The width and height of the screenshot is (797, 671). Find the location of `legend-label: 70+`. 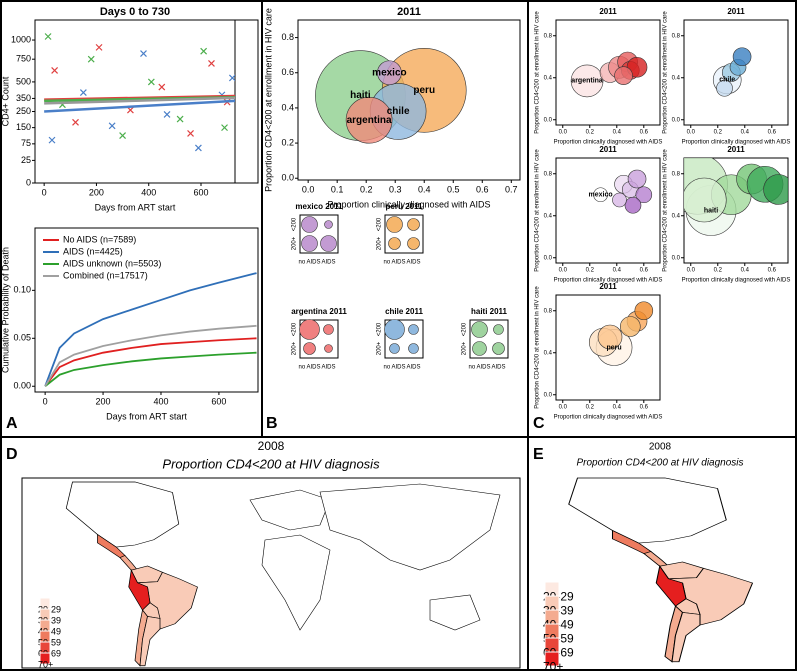

legend-label: 70+ is located at coordinates (45, 664).